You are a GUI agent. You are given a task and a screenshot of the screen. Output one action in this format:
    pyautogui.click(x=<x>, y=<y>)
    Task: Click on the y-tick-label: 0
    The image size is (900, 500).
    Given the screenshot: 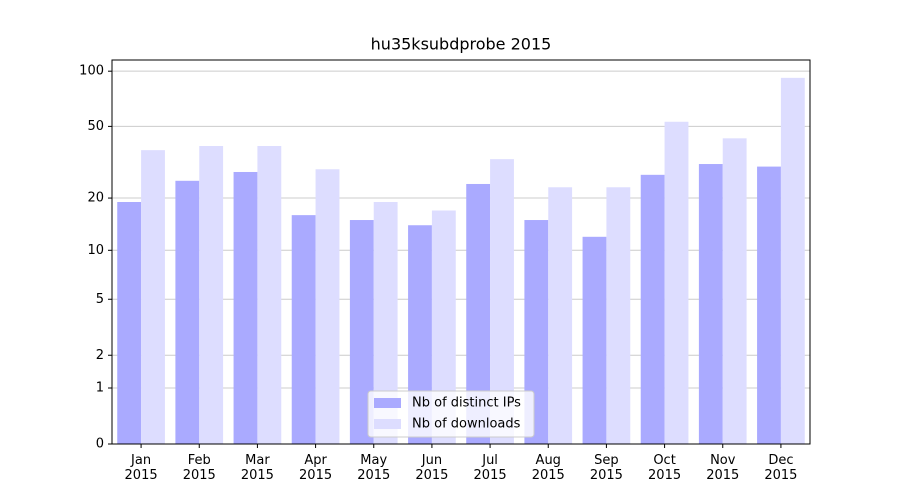 What is the action you would take?
    pyautogui.click(x=100, y=444)
    